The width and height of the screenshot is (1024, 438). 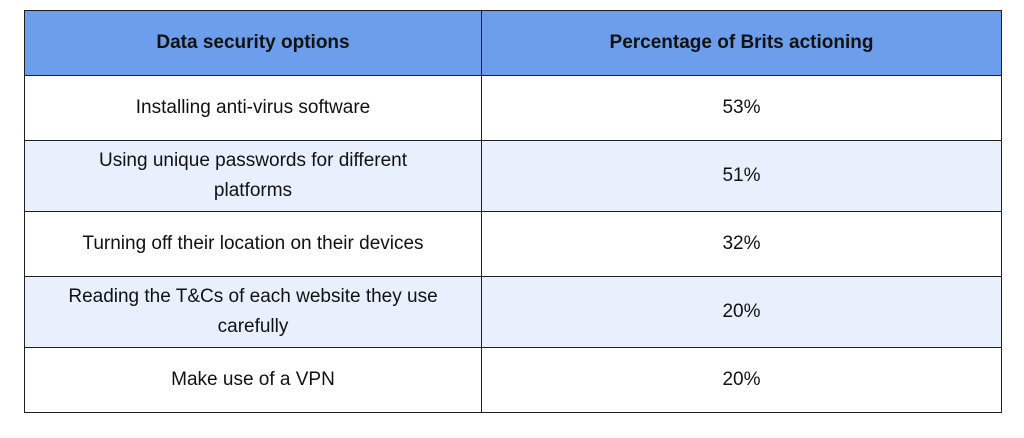 I want to click on table-row: Make use of a VPN 20%, so click(x=513, y=380).